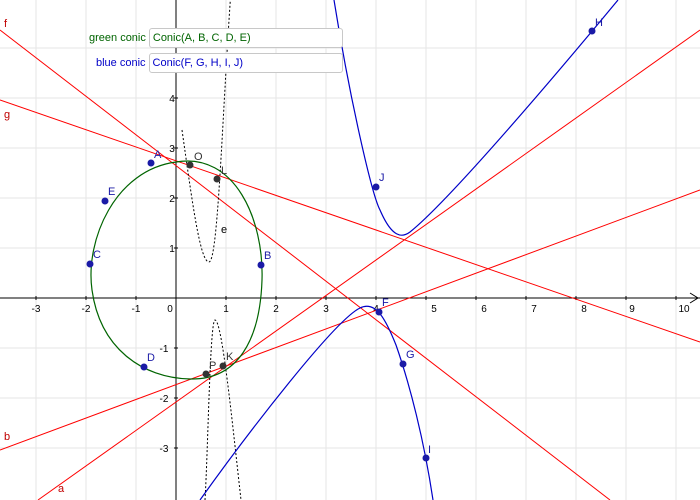  What do you see at coordinates (261, 265) in the screenshot?
I see `point-B` at bounding box center [261, 265].